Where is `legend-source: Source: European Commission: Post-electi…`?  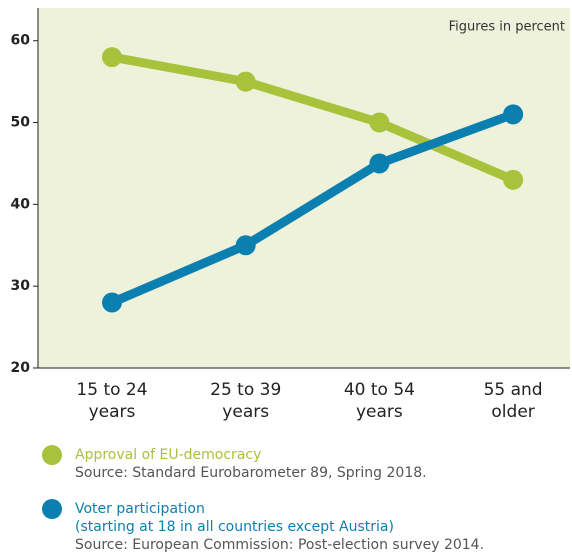 legend-source: Source: European Commission: Post-electi… is located at coordinates (279, 545).